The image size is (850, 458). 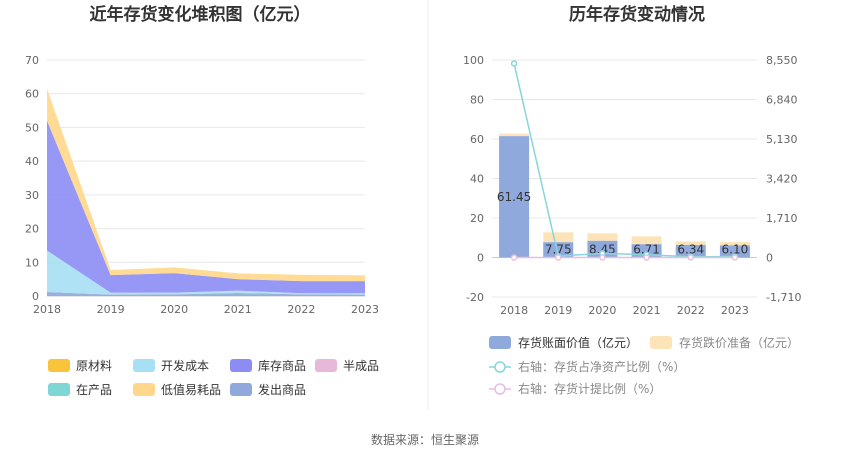 What do you see at coordinates (185, 365) in the screenshot?
I see `legend-label: 开发成本` at bounding box center [185, 365].